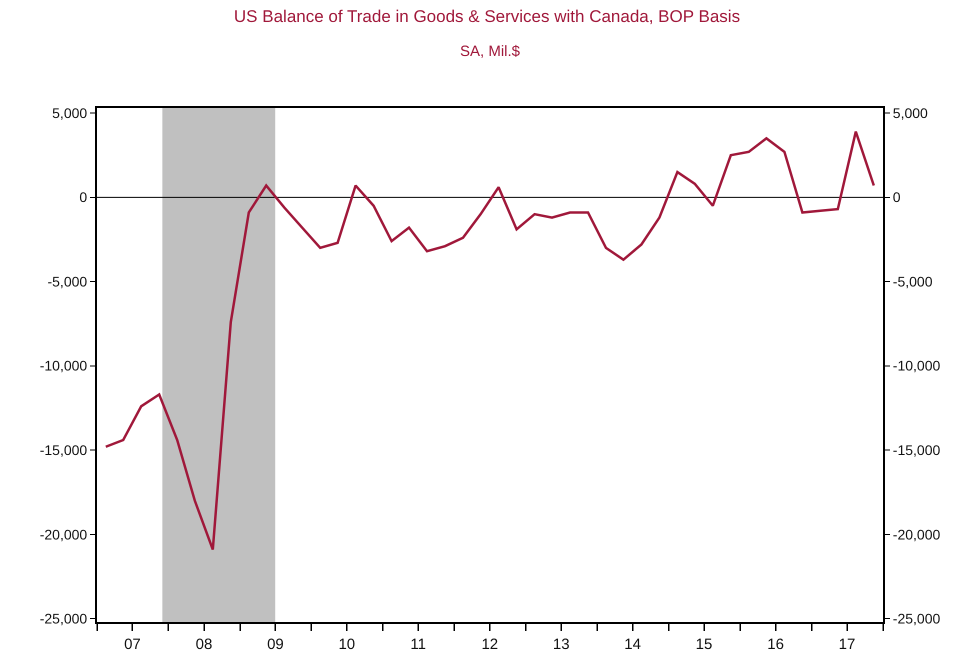  What do you see at coordinates (916, 534) in the screenshot?
I see `y2-tick-label: -20,000` at bounding box center [916, 534].